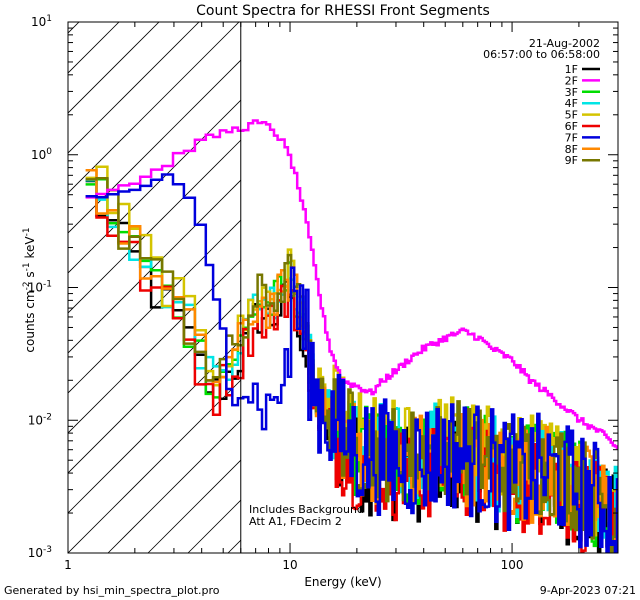 Image resolution: width=640 pixels, height=600 pixels. What do you see at coordinates (40, 552) in the screenshot?
I see `y-tick-label: 10⁻³` at bounding box center [40, 552].